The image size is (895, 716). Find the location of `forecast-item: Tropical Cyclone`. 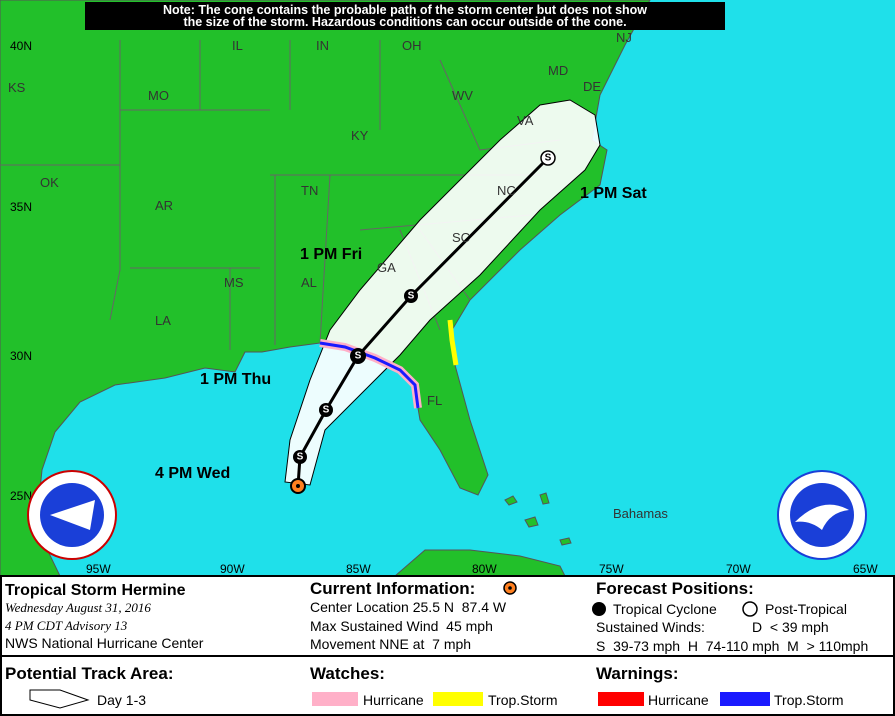

forecast-item: Tropical Cyclone is located at coordinates (665, 609).